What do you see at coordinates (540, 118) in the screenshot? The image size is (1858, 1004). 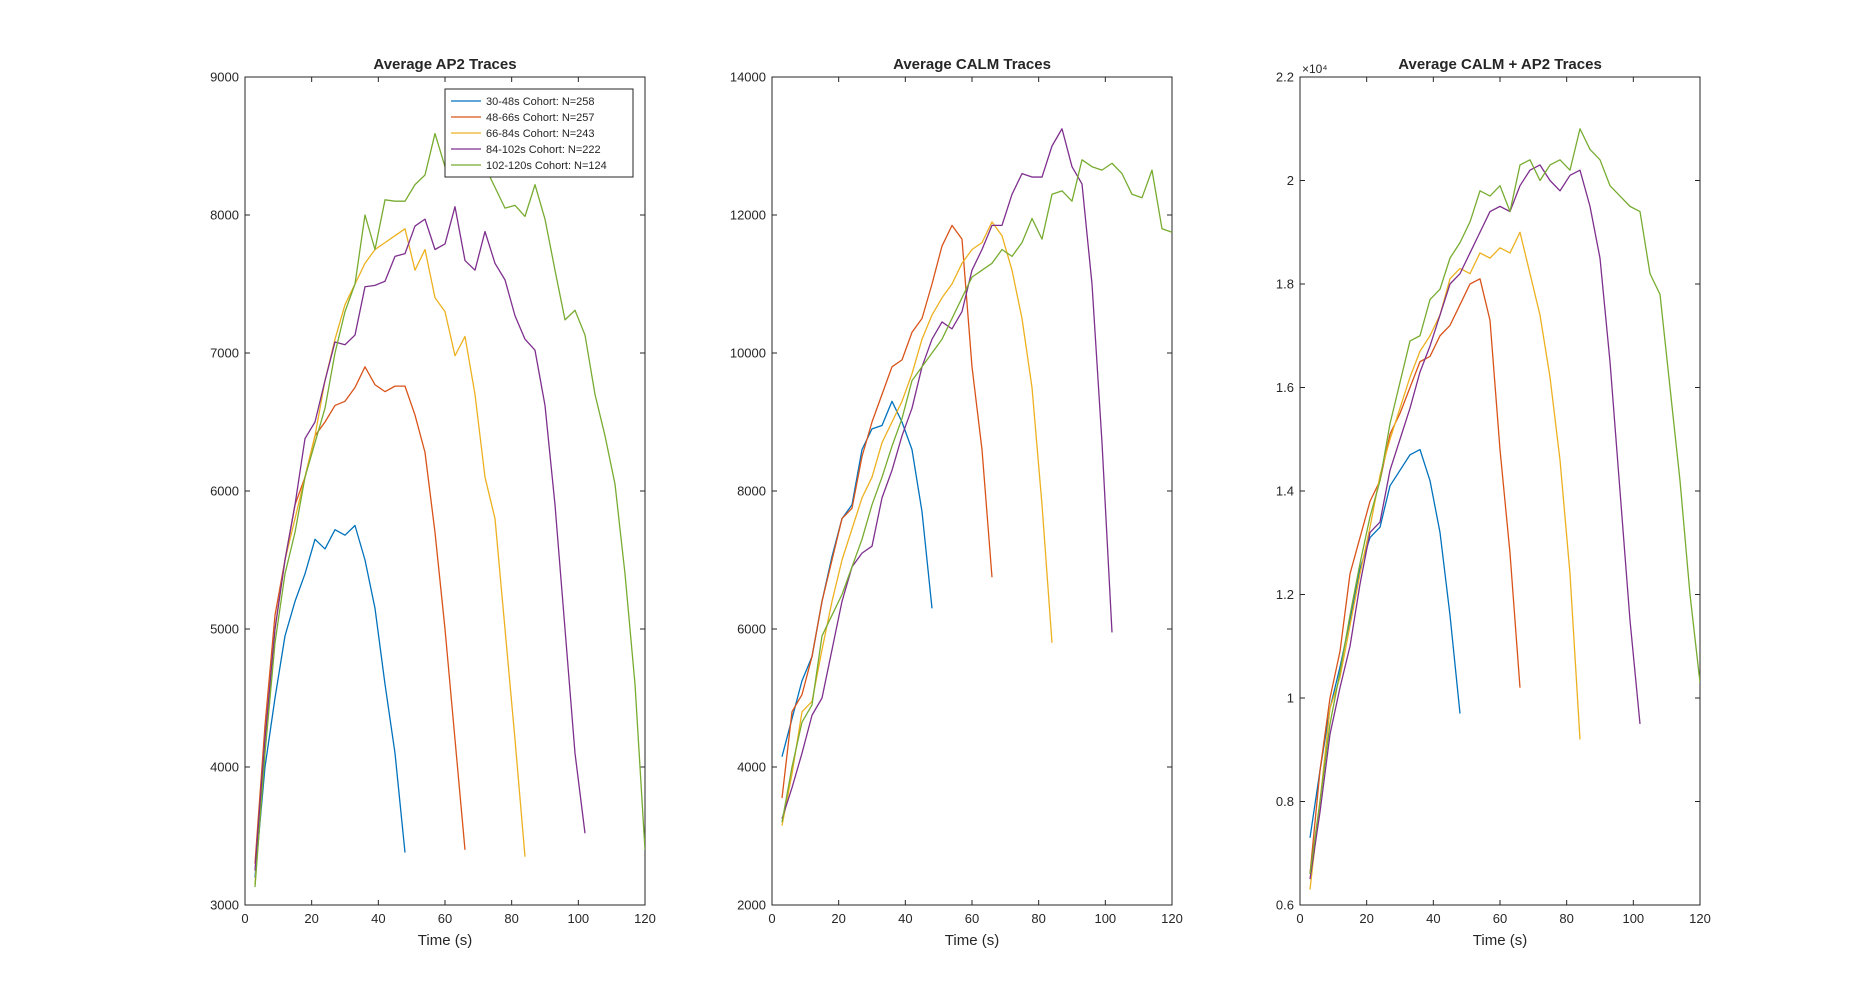 I see `legend-entry: 48-66s Cohort: N=257` at bounding box center [540, 118].